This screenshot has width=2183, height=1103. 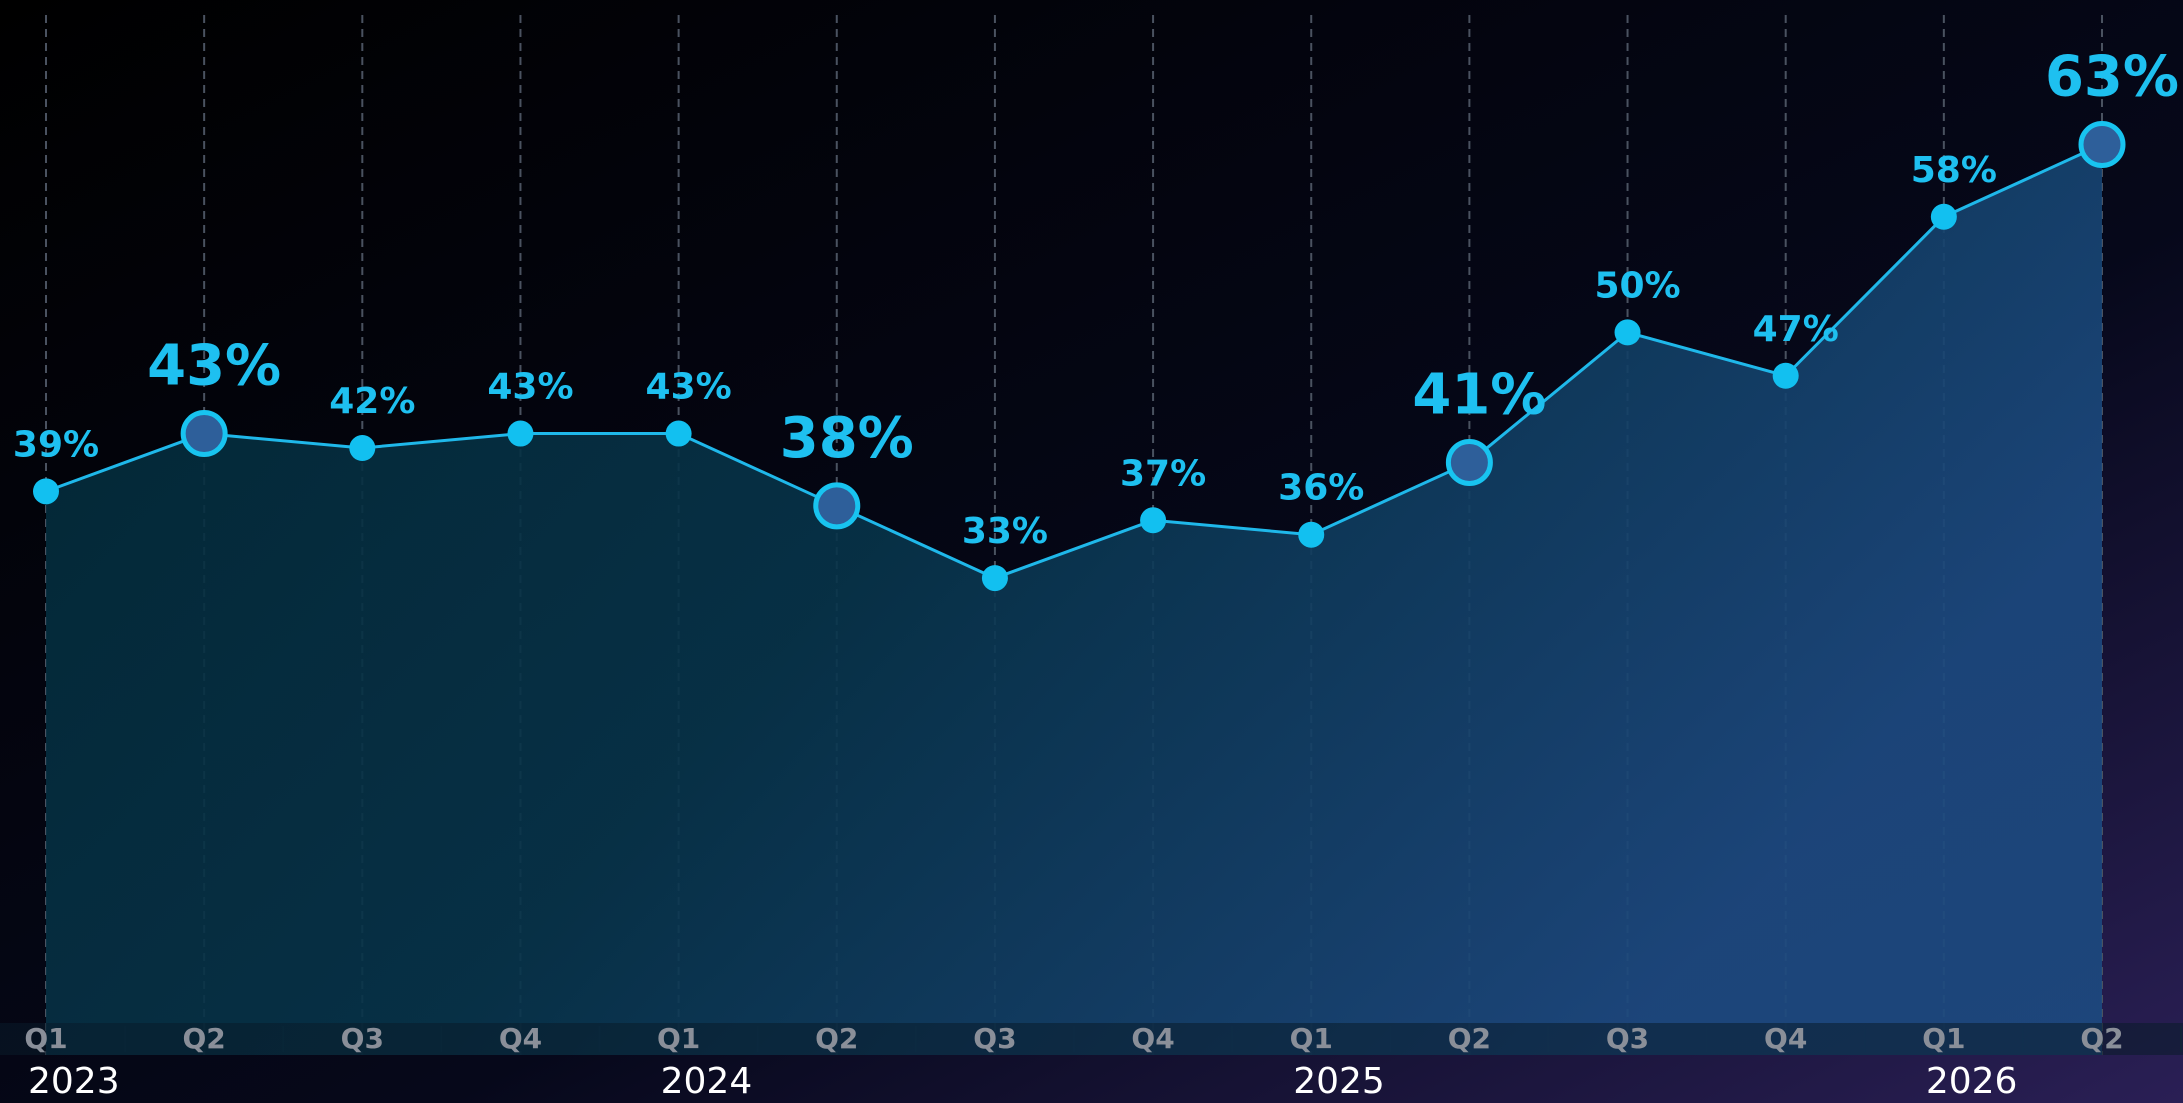 I want to click on data-label: 33%, so click(x=1005, y=531).